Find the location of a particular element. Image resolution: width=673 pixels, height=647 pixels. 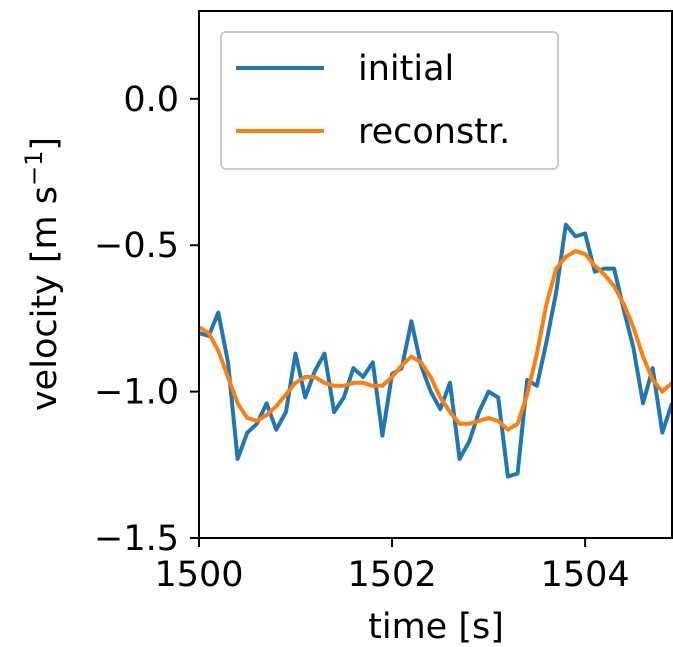

legend: initial reconstr. is located at coordinates (389, 100).